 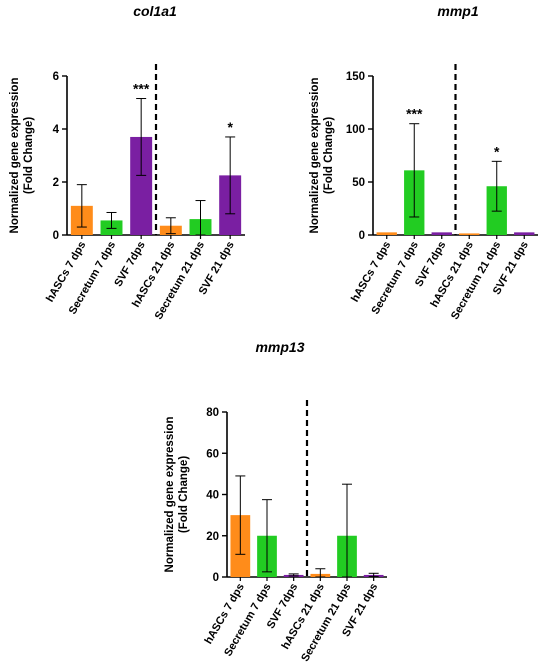 What do you see at coordinates (155, 11) in the screenshot?
I see `chart-title: col1a1` at bounding box center [155, 11].